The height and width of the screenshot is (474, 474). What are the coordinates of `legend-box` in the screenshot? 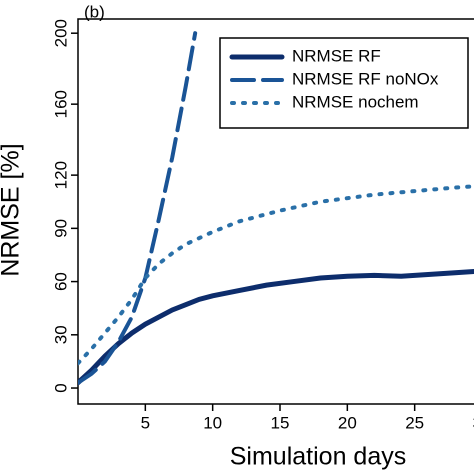 It's located at (344, 83).